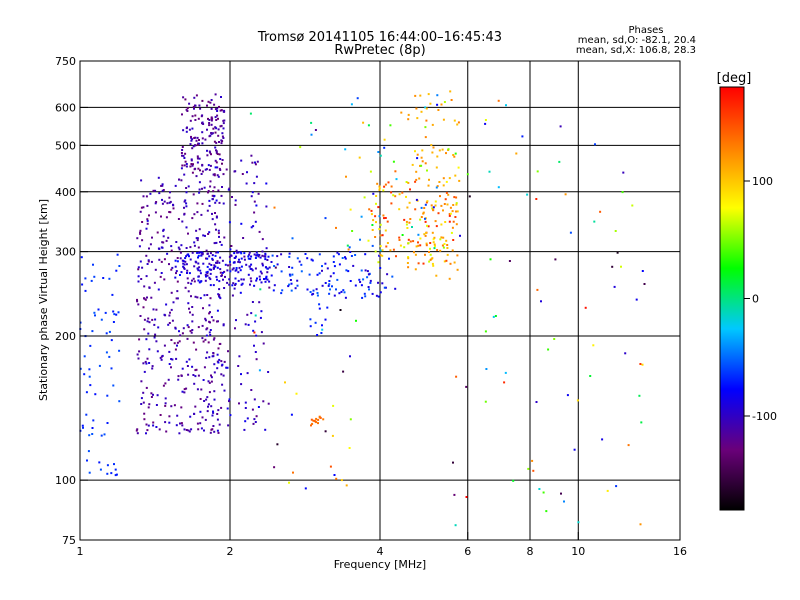 The height and width of the screenshot is (600, 800). Describe the element at coordinates (65, 107) in the screenshot. I see `y-tick-label: 600` at that location.